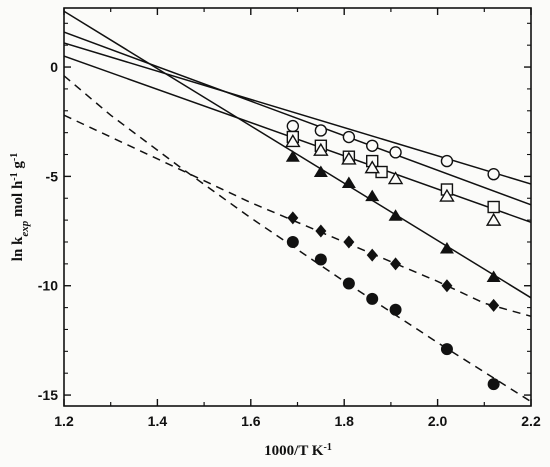 This screenshot has height=467, width=550. What do you see at coordinates (48, 286) in the screenshot?
I see `y-tick-label-2: -10` at bounding box center [48, 286].